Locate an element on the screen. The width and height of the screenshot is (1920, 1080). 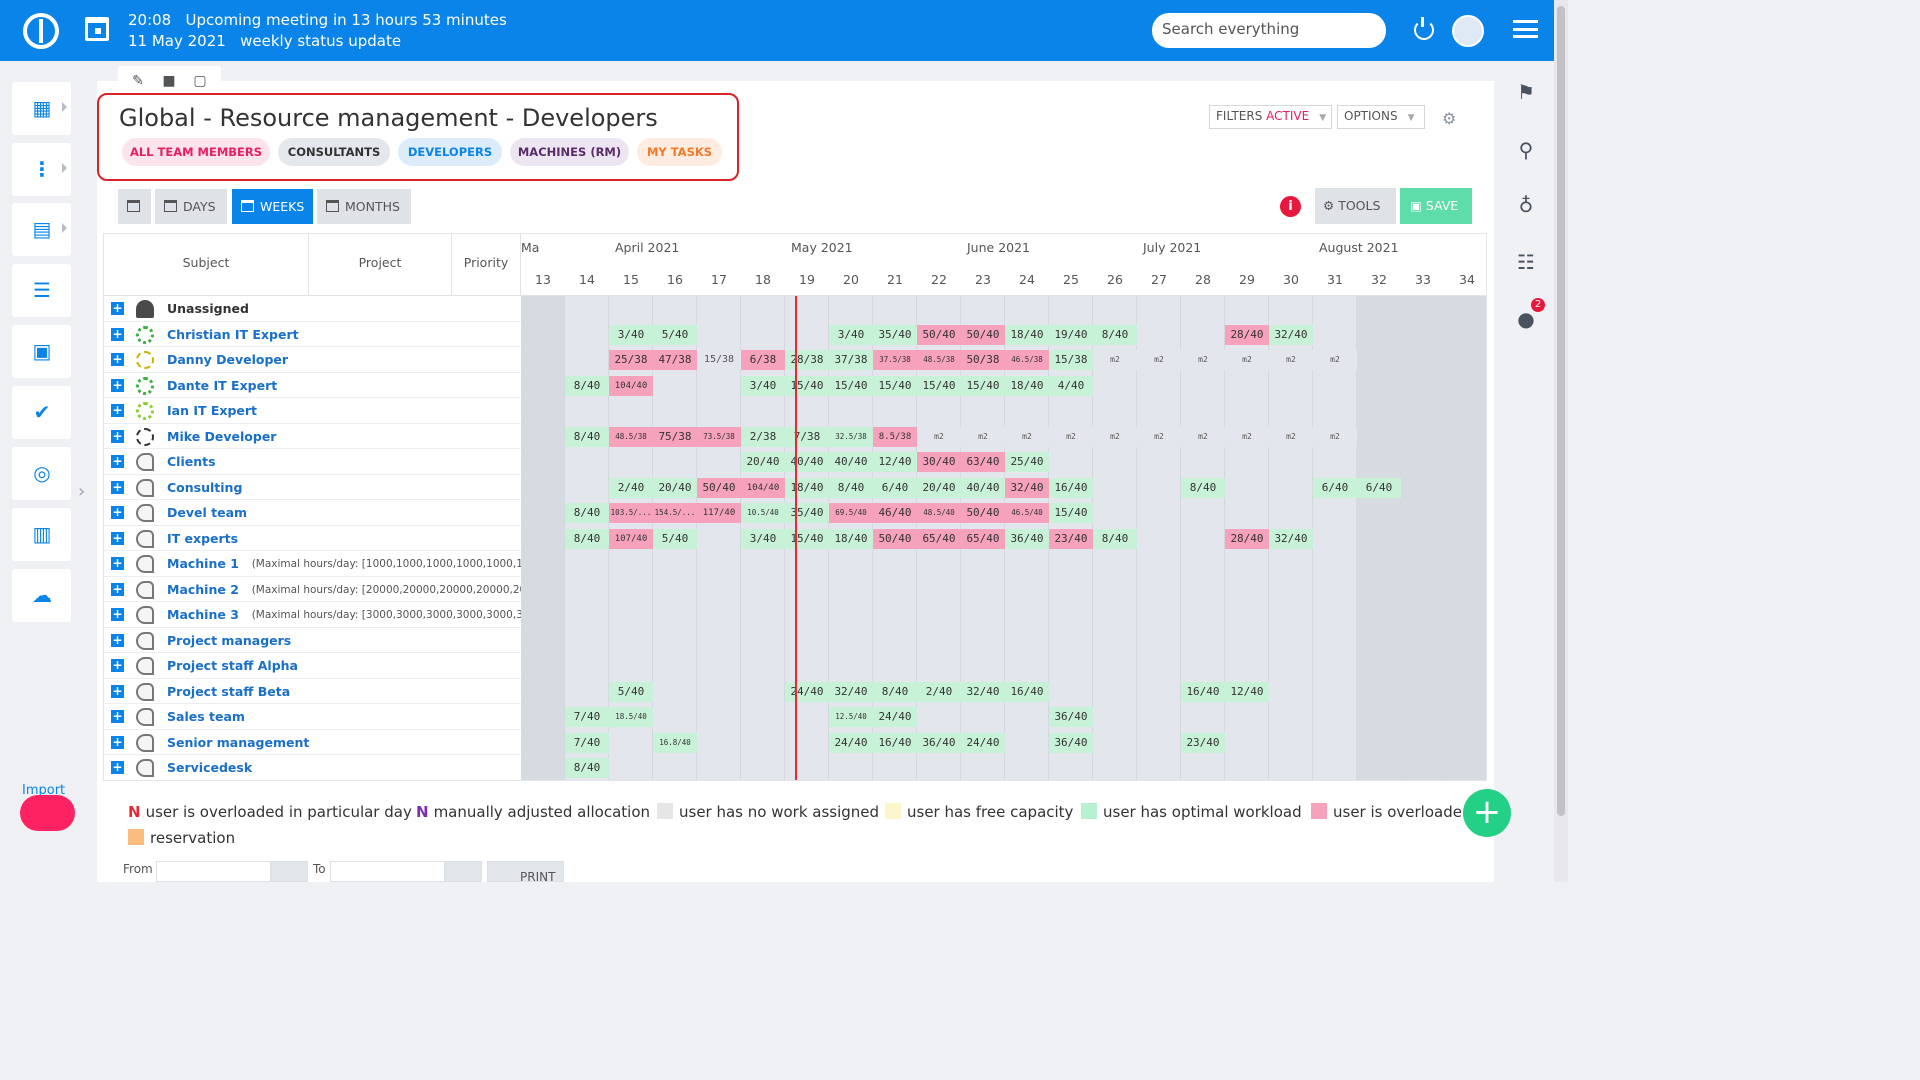
column-header-project: Project is located at coordinates (380, 265).